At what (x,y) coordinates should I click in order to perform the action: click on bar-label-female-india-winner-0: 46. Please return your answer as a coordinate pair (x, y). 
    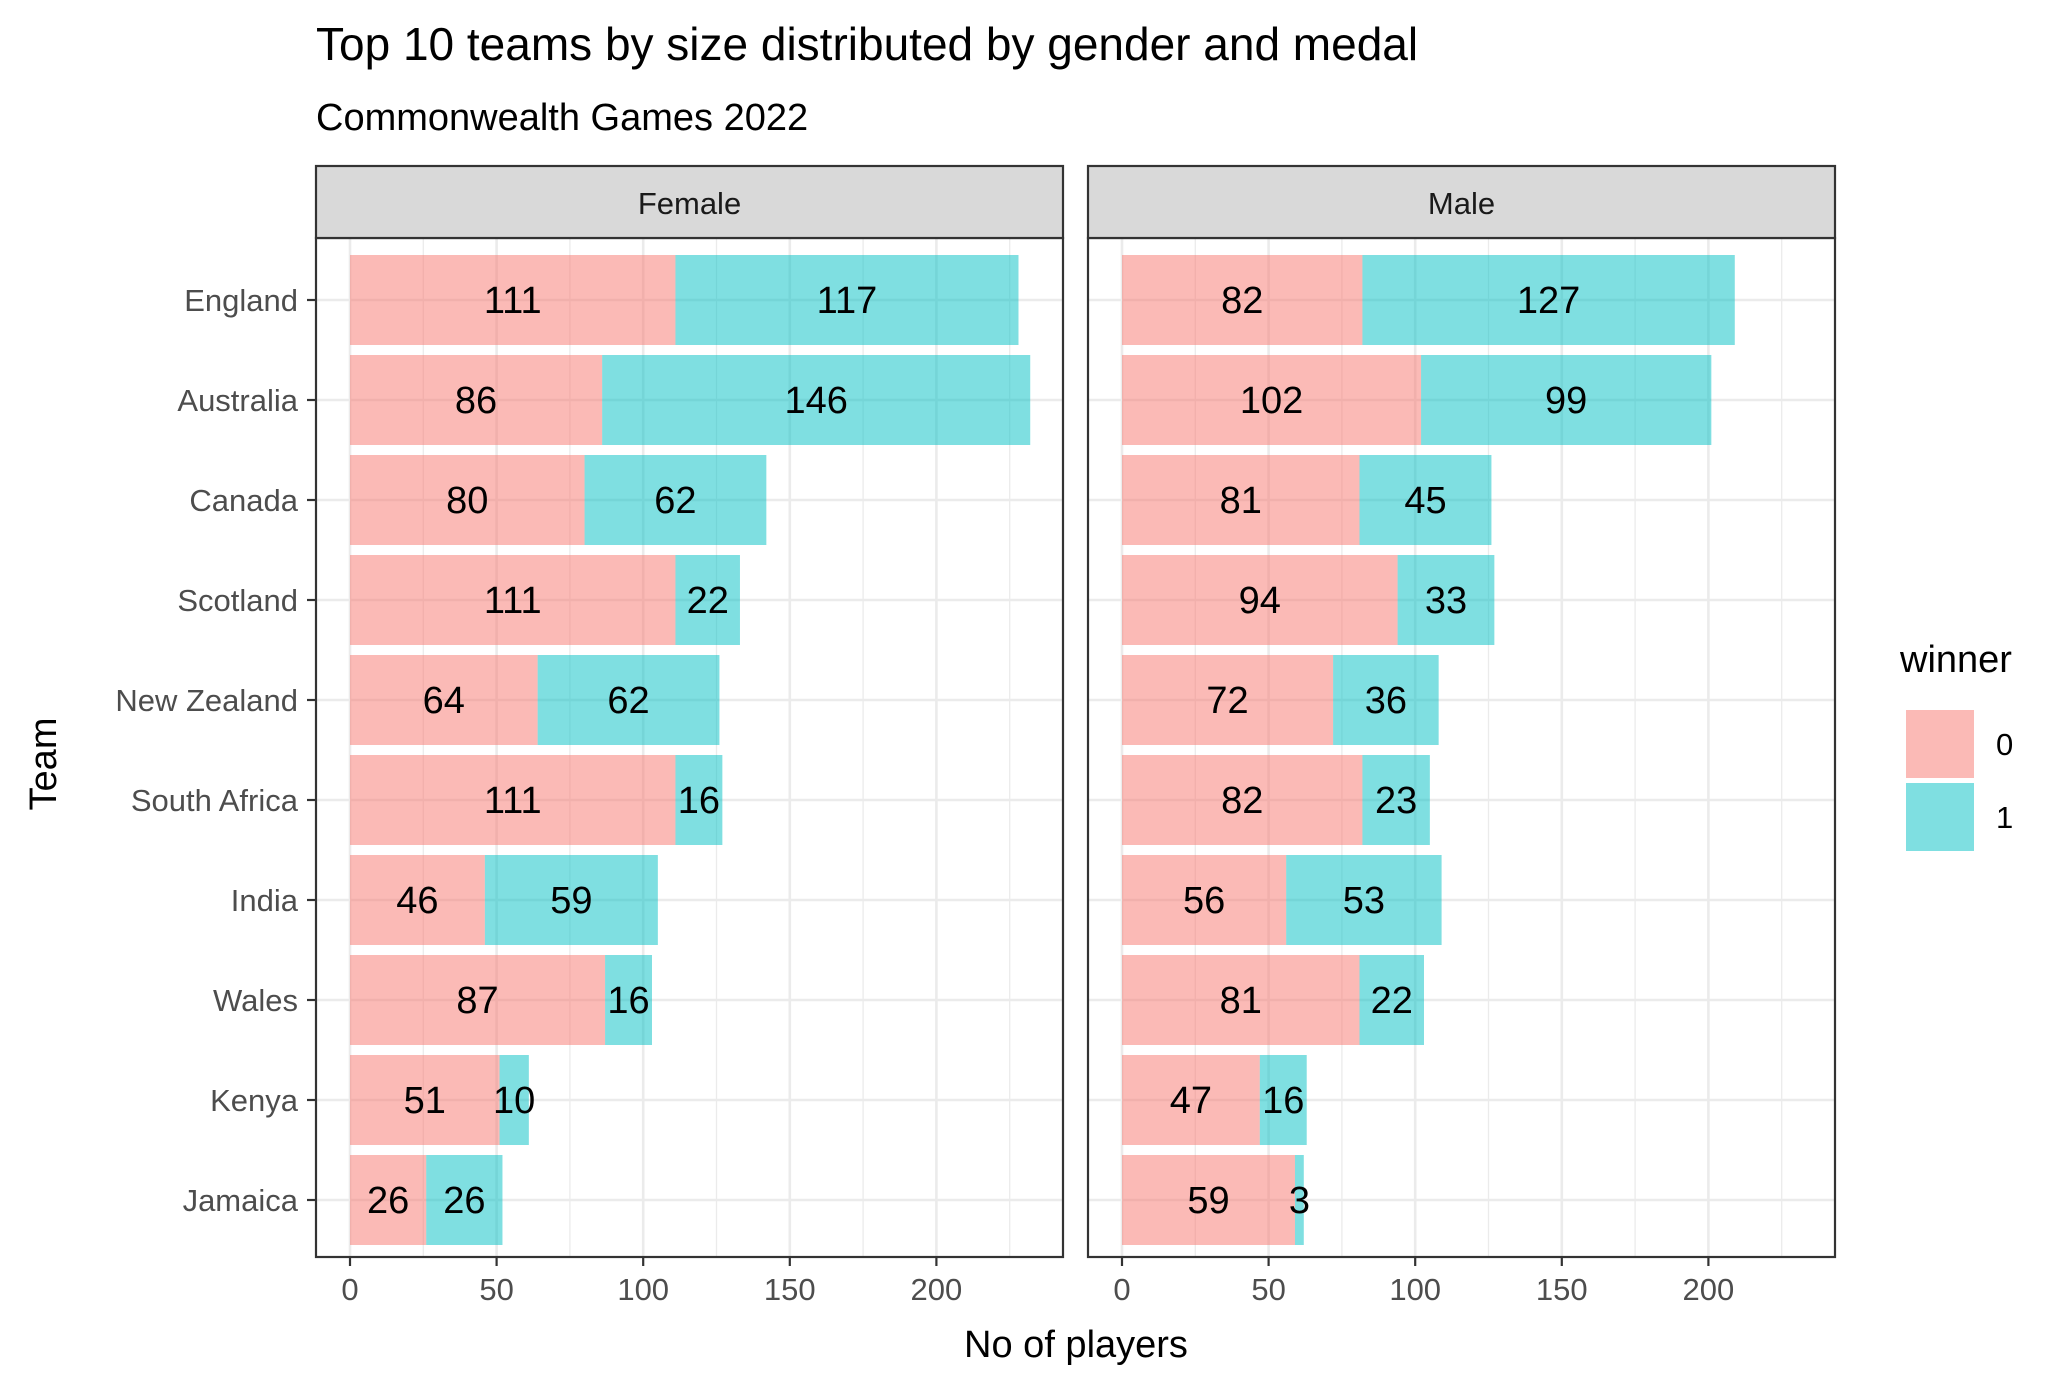
    Looking at the image, I should click on (417, 901).